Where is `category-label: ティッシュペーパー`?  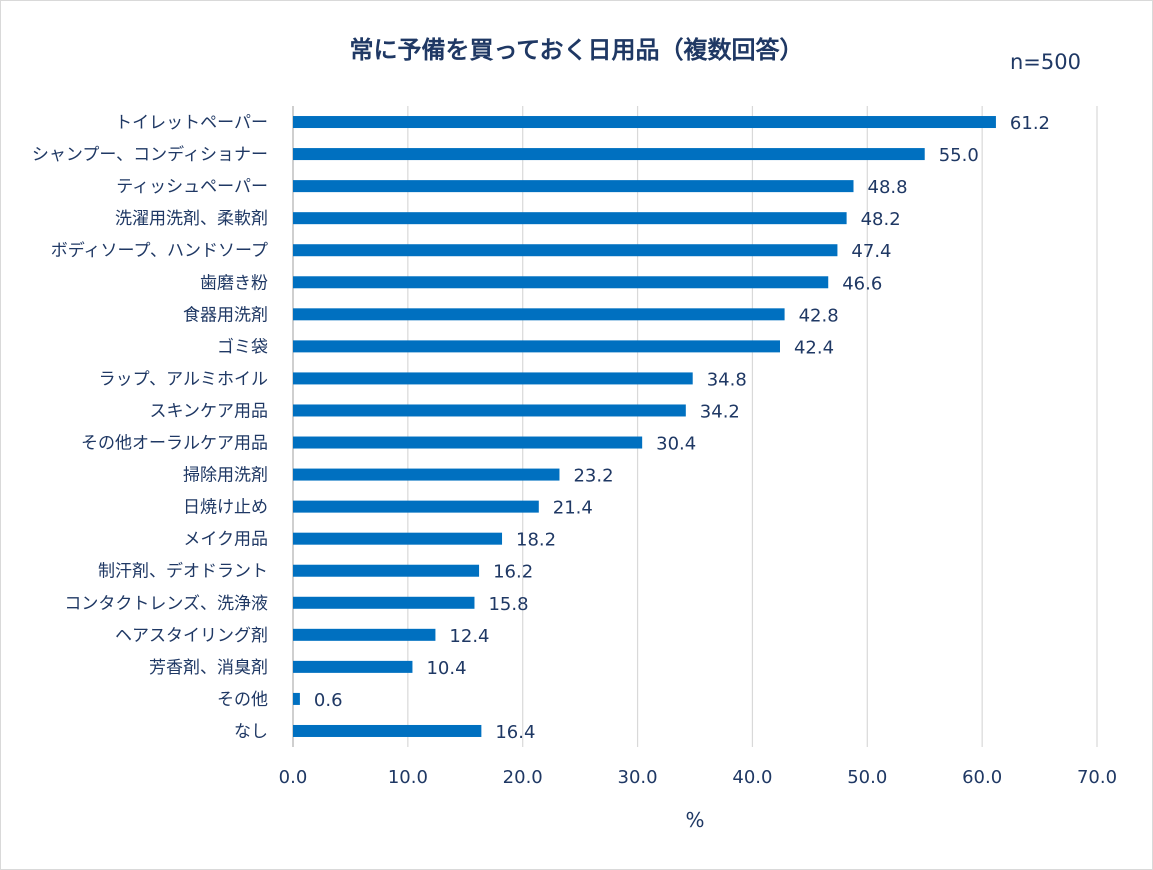
category-label: ティッシュペーパー is located at coordinates (192, 187).